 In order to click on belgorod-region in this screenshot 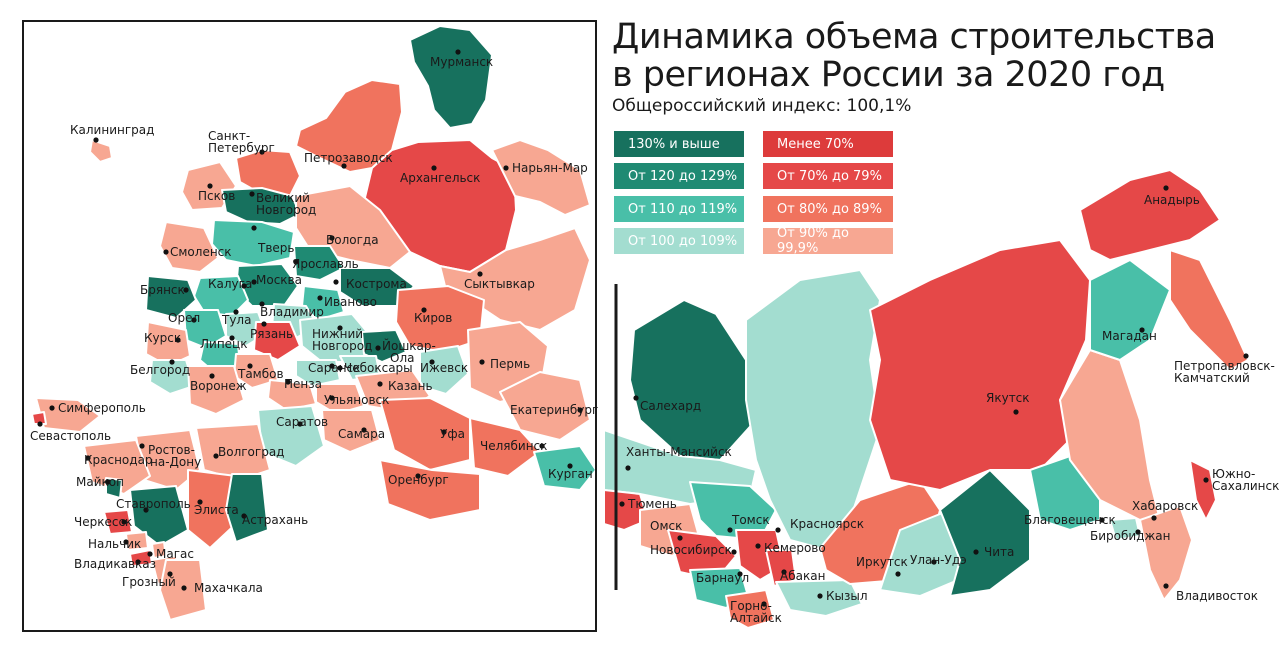, I will do `click(172, 377)`.